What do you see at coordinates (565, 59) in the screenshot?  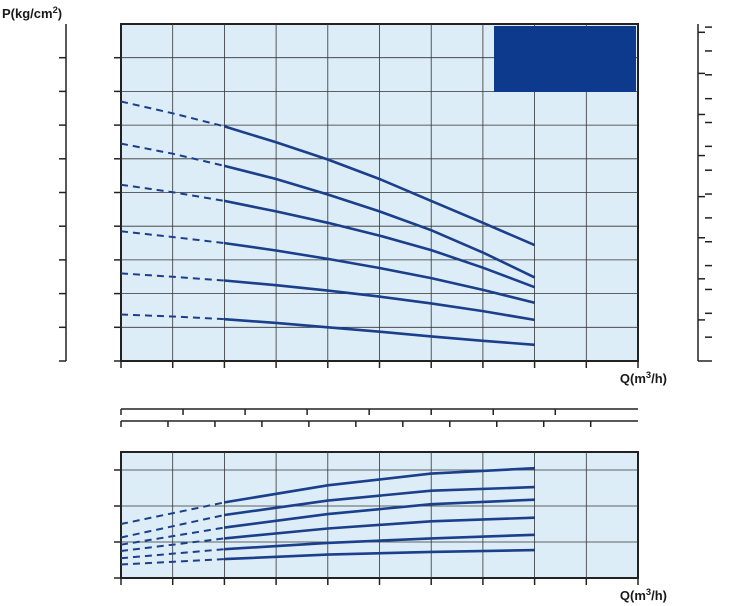 I see `model-title-box` at bounding box center [565, 59].